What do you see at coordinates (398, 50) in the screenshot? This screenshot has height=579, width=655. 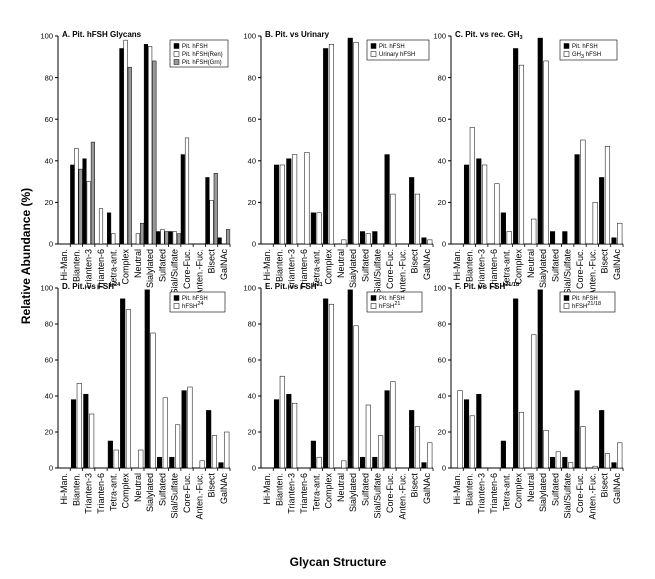 I see `legend: Pit. hFSH Urinary hFSH` at bounding box center [398, 50].